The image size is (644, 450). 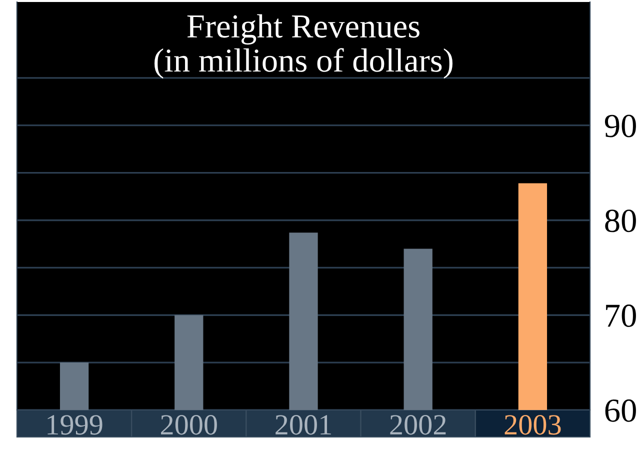 What do you see at coordinates (189, 425) in the screenshot?
I see `x-tick-label: 2000` at bounding box center [189, 425].